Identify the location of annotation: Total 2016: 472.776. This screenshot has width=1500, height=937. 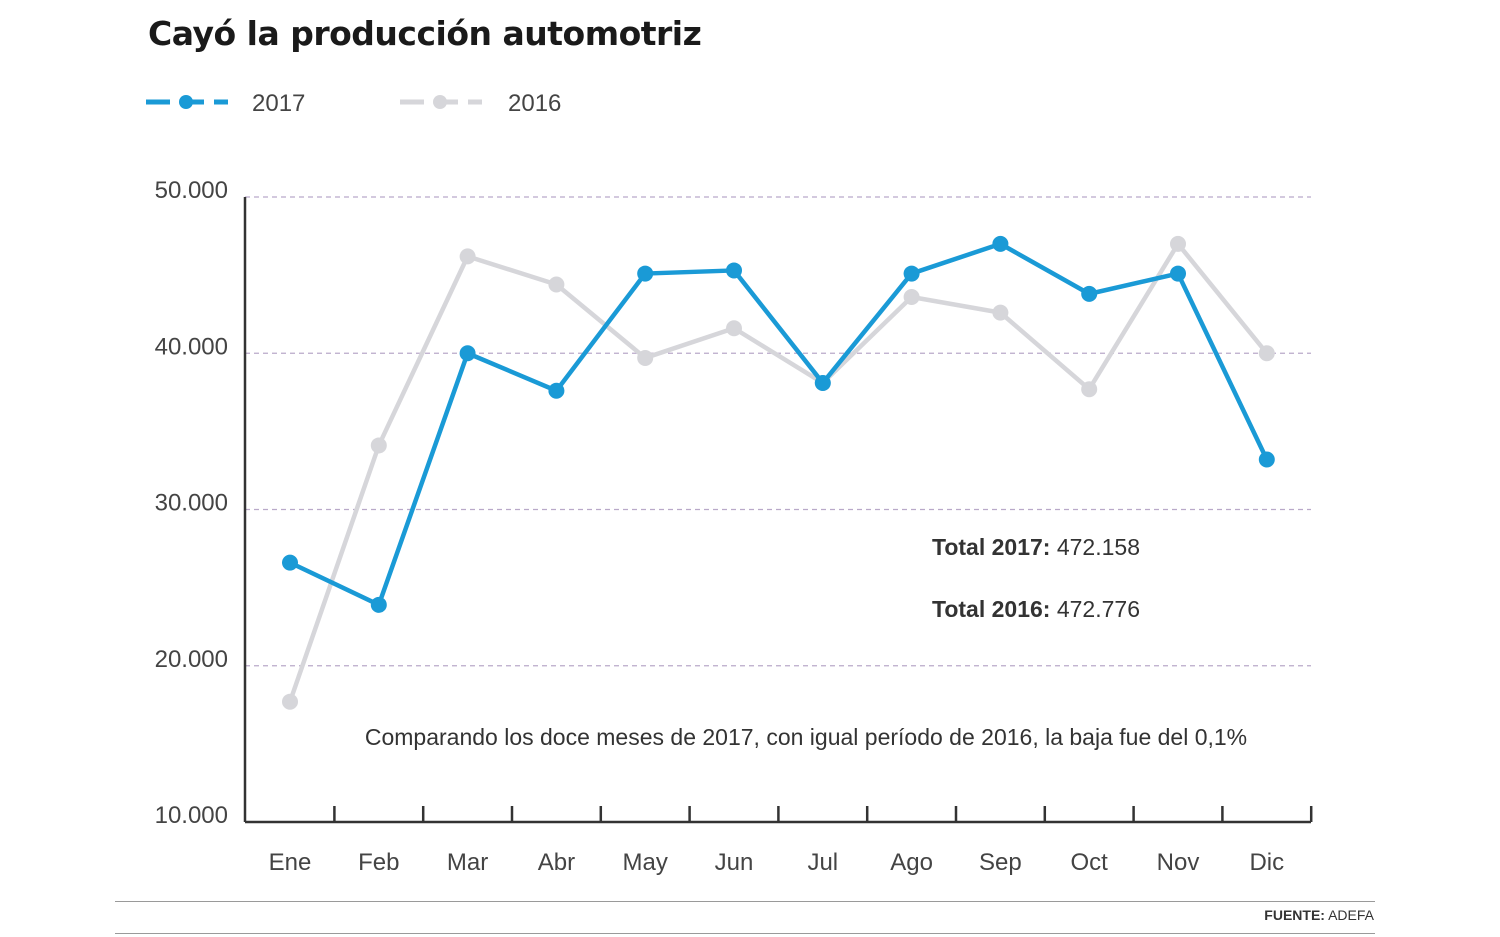
(1036, 609).